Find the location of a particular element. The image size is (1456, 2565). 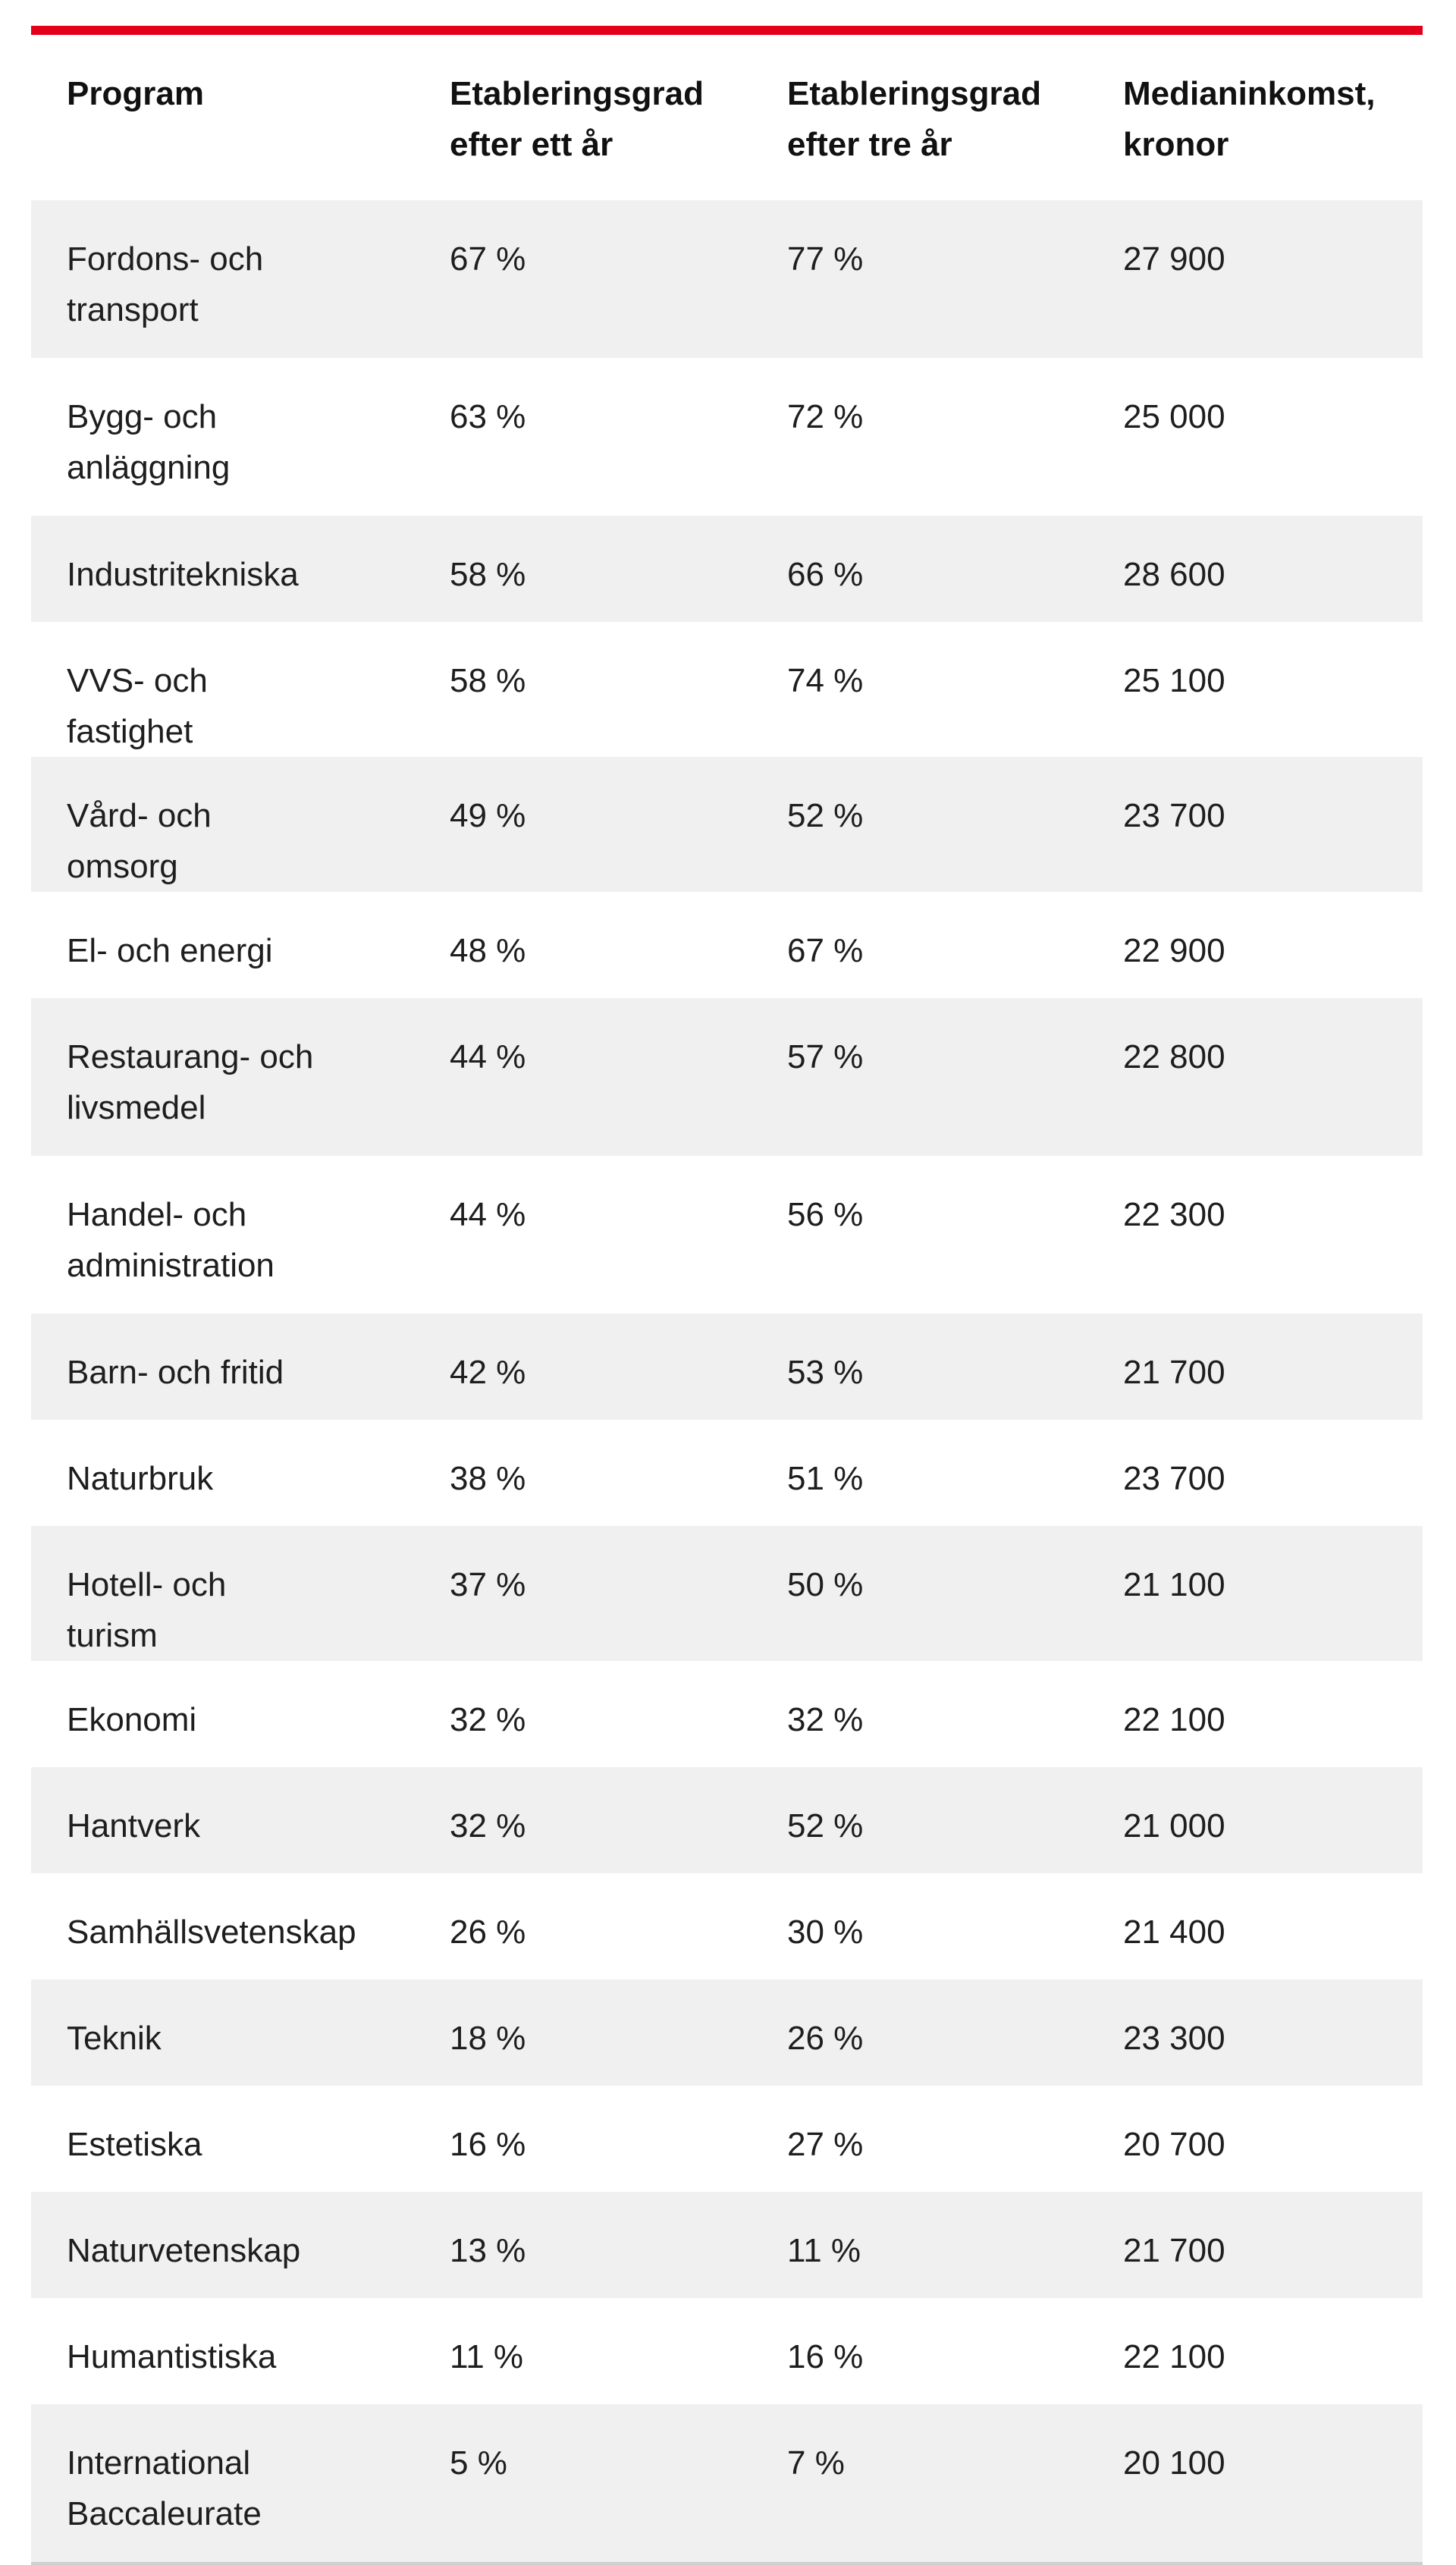

cell-establishment-one-year: 16 % is located at coordinates (488, 2144).